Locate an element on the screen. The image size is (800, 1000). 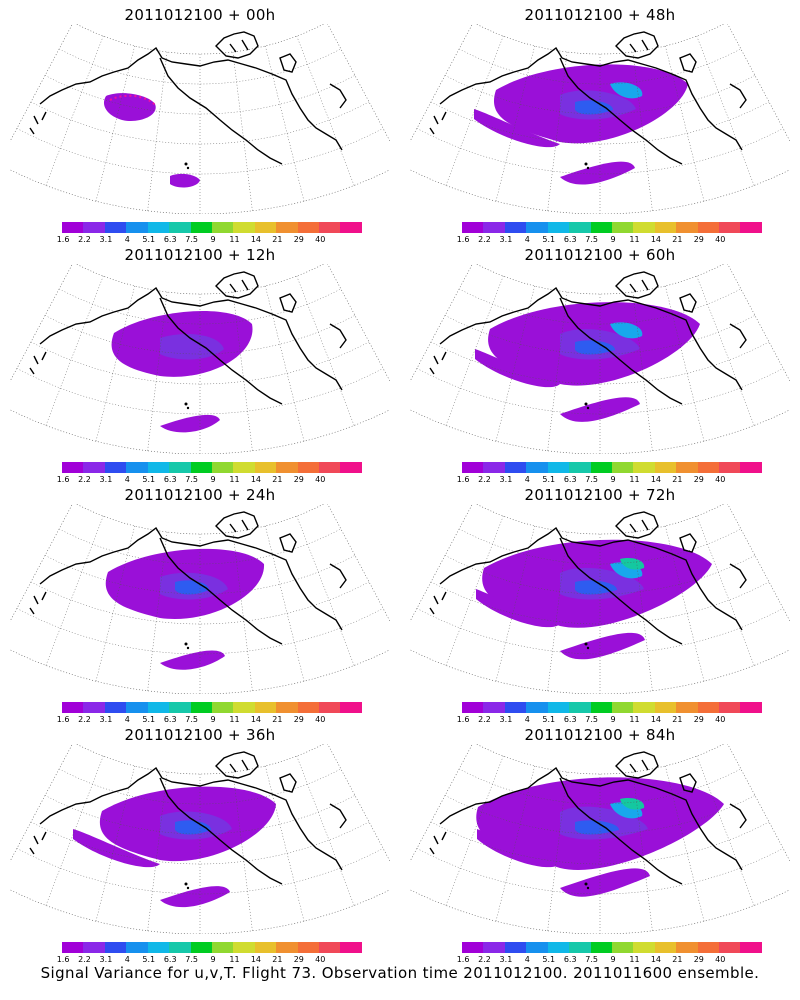
asia-coast is located at coordinates (438, 843).